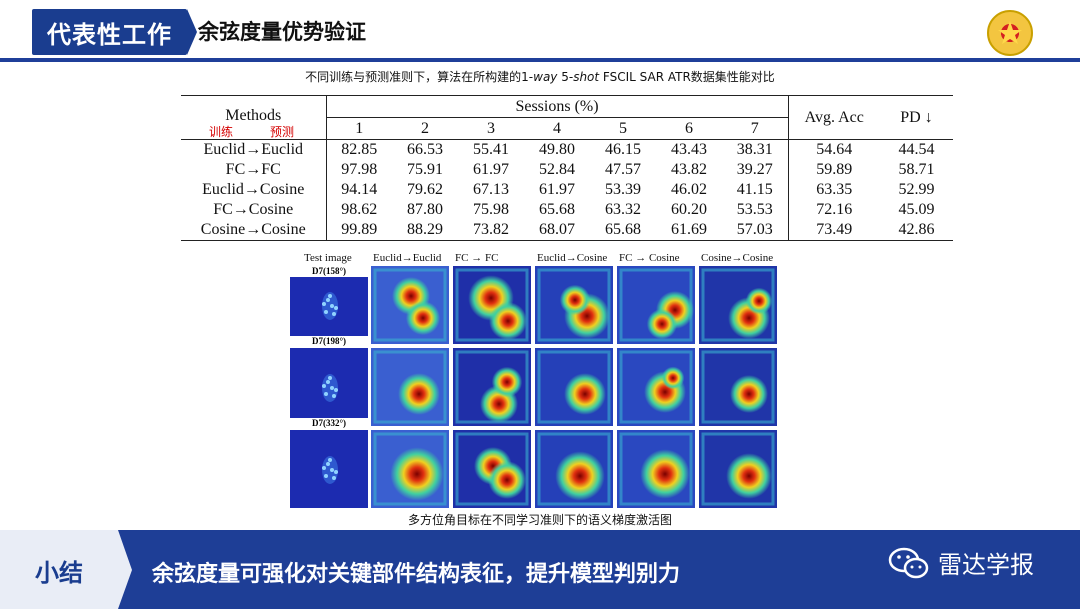  I want to click on value-cell: 46.15, so click(623, 149).